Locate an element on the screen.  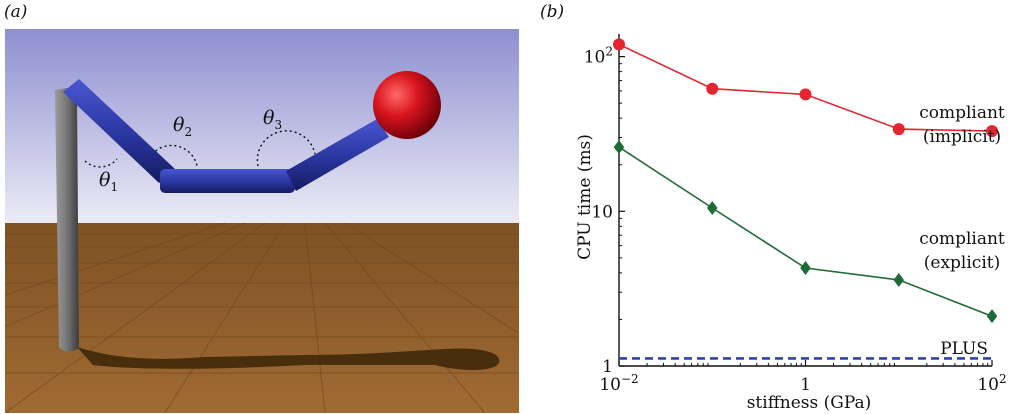
y-tick-label-0: 1 is located at coordinates (607, 367).